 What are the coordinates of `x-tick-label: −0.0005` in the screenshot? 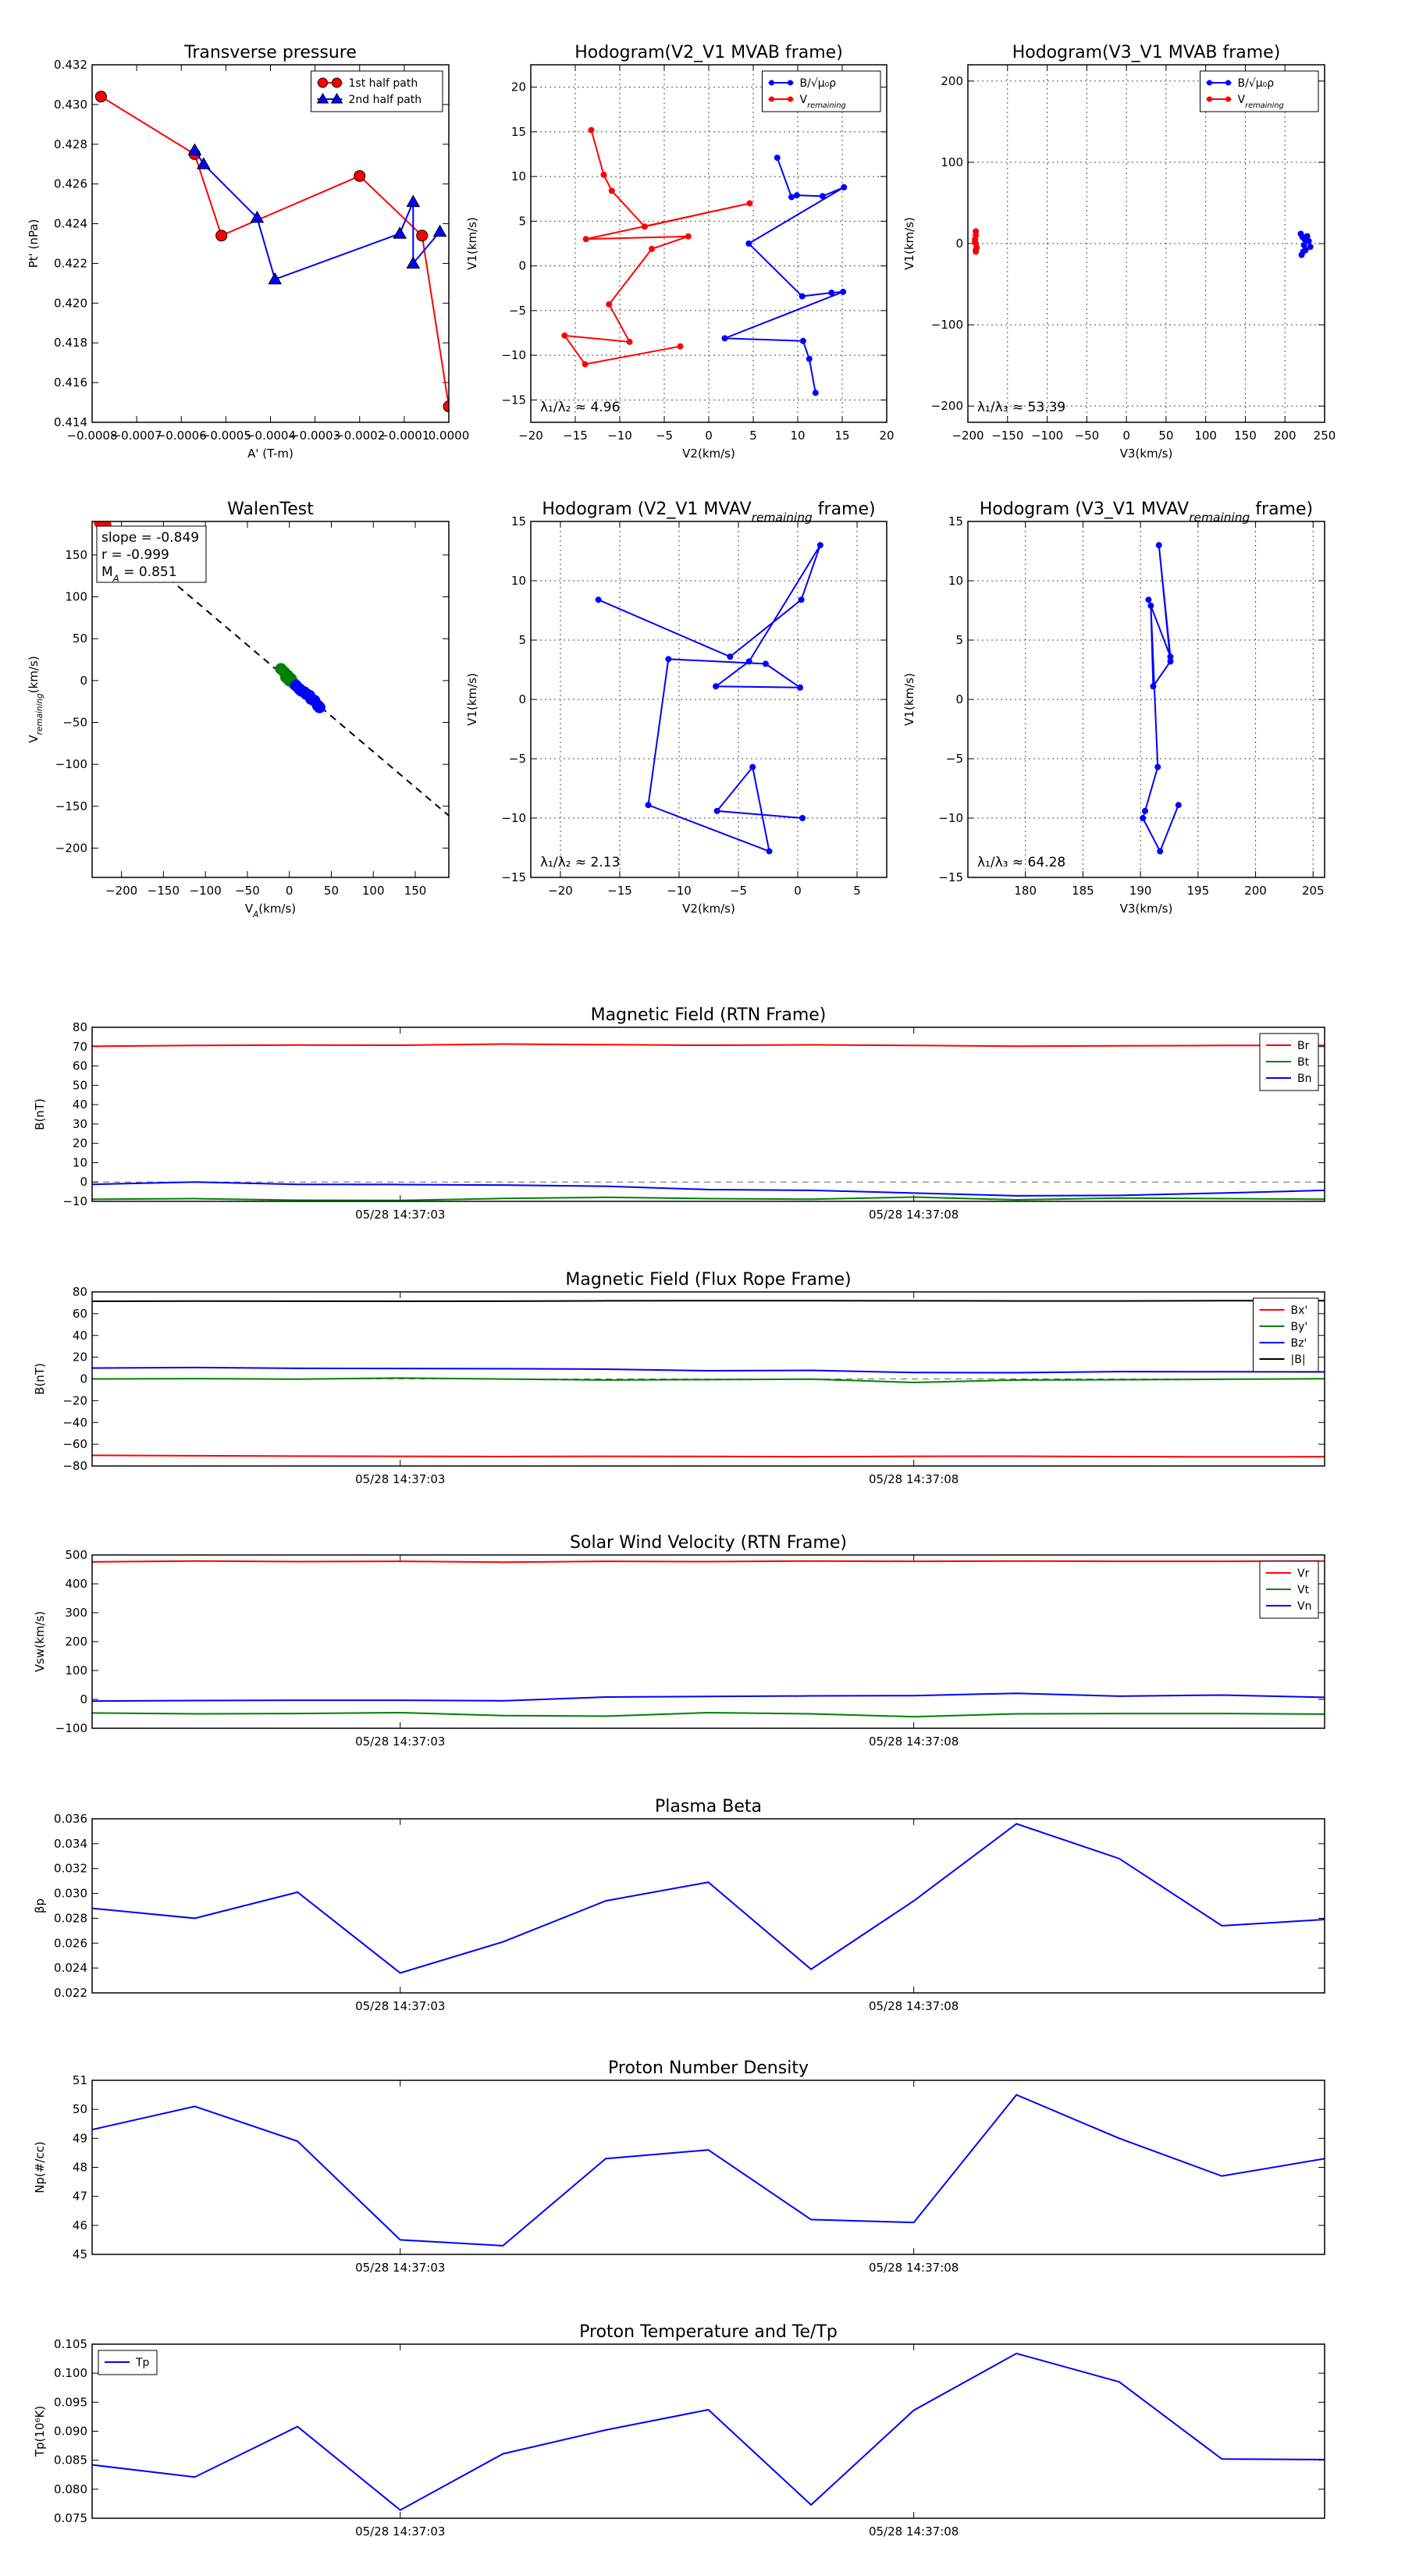 It's located at (226, 436).